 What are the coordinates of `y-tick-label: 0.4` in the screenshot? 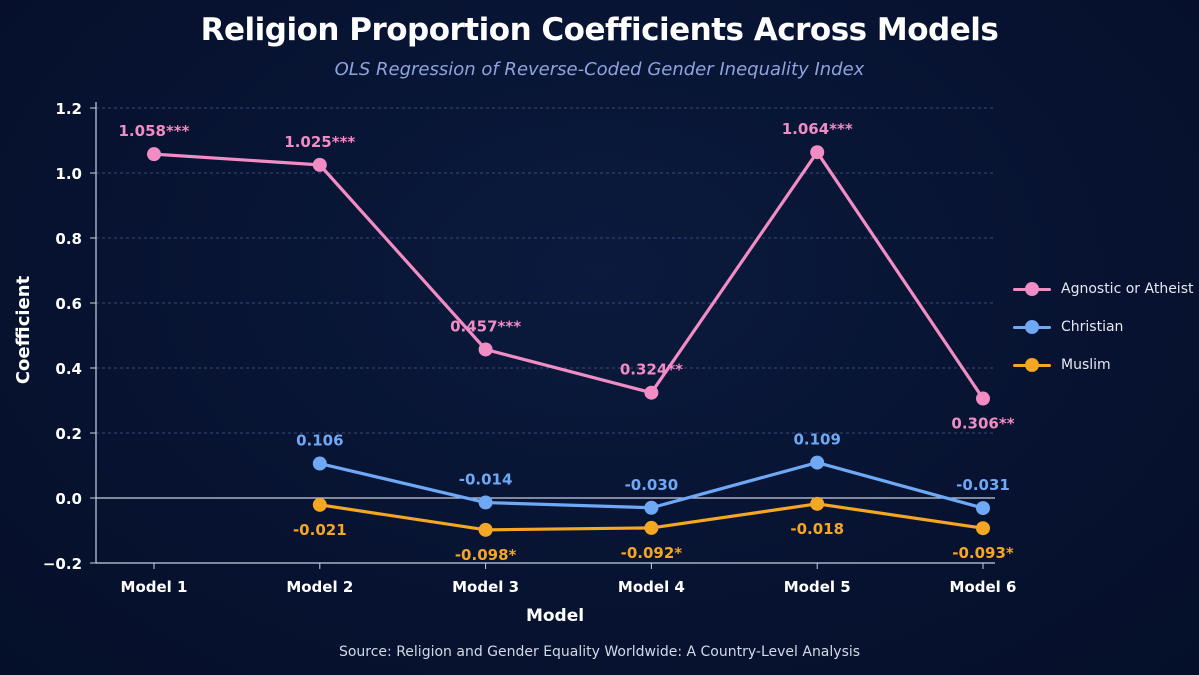 It's located at (68, 369).